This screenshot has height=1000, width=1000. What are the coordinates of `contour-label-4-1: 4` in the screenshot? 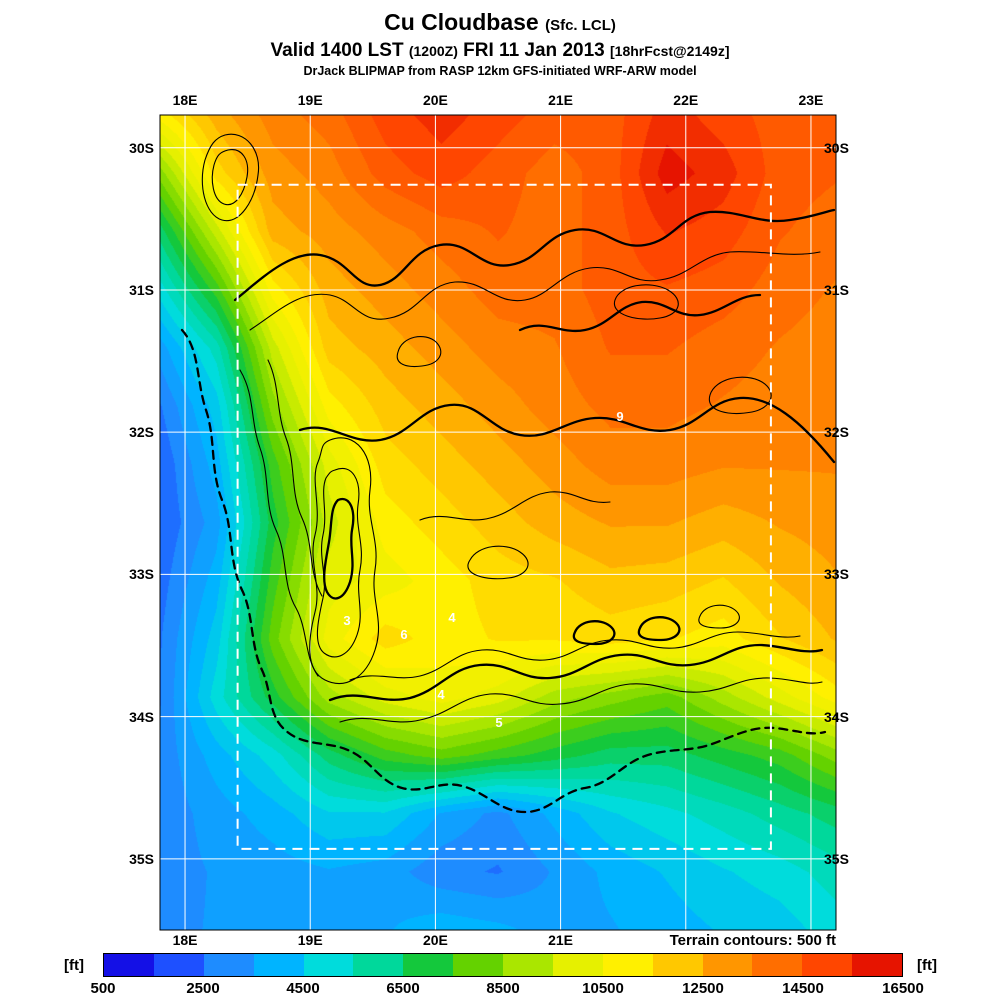 It's located at (452, 617).